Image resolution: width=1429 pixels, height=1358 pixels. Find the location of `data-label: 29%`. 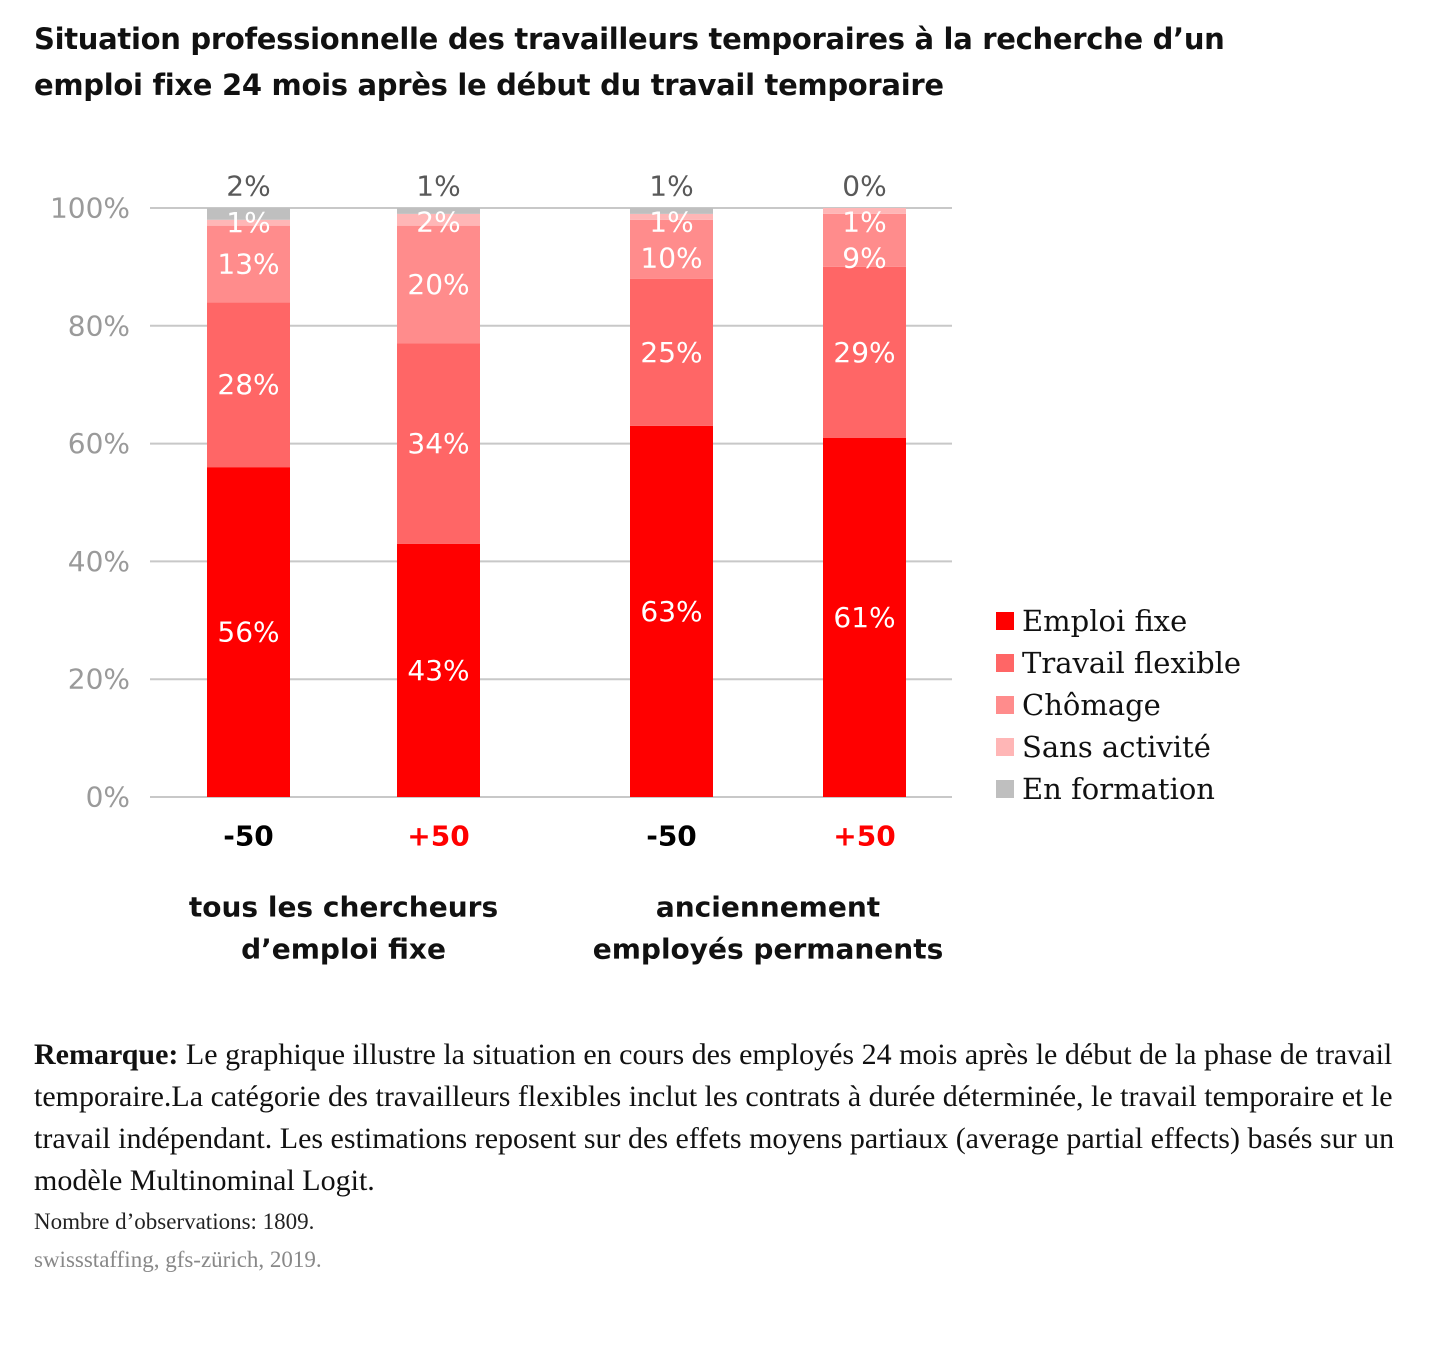

data-label: 29% is located at coordinates (864, 352).